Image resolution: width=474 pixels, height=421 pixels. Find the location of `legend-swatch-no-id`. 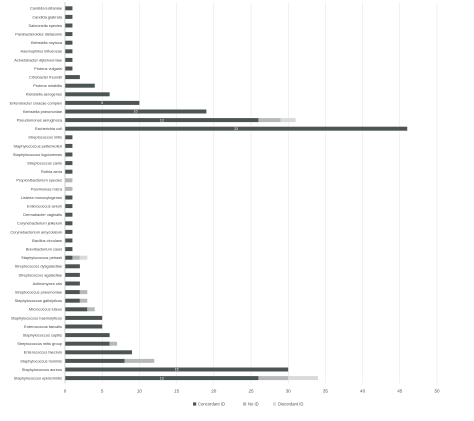

legend-swatch-no-id is located at coordinates (245, 404).